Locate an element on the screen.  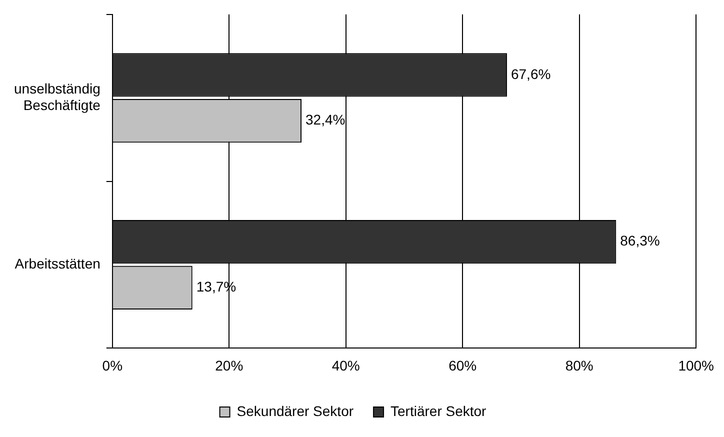
x-tick-label: 0% is located at coordinates (112, 365).